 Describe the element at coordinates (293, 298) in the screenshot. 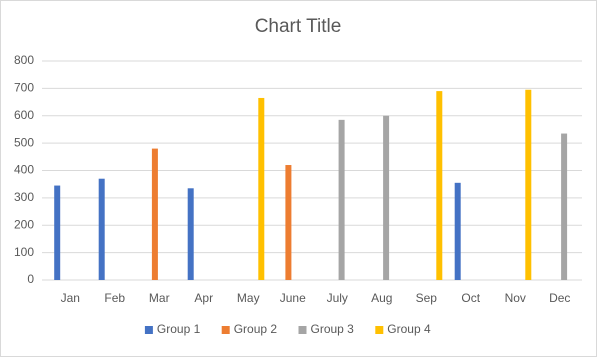

I see `x-tick-label: June` at that location.